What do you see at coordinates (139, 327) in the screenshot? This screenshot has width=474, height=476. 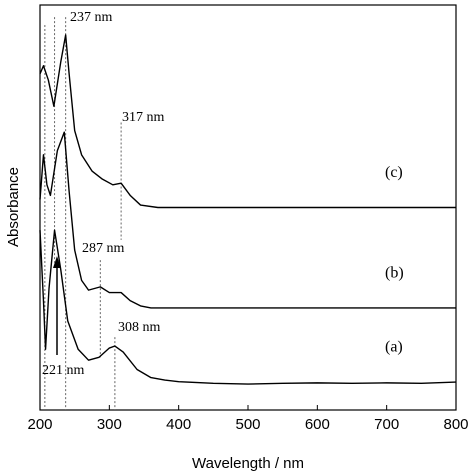 I see `annotation: 308 nm` at bounding box center [139, 327].